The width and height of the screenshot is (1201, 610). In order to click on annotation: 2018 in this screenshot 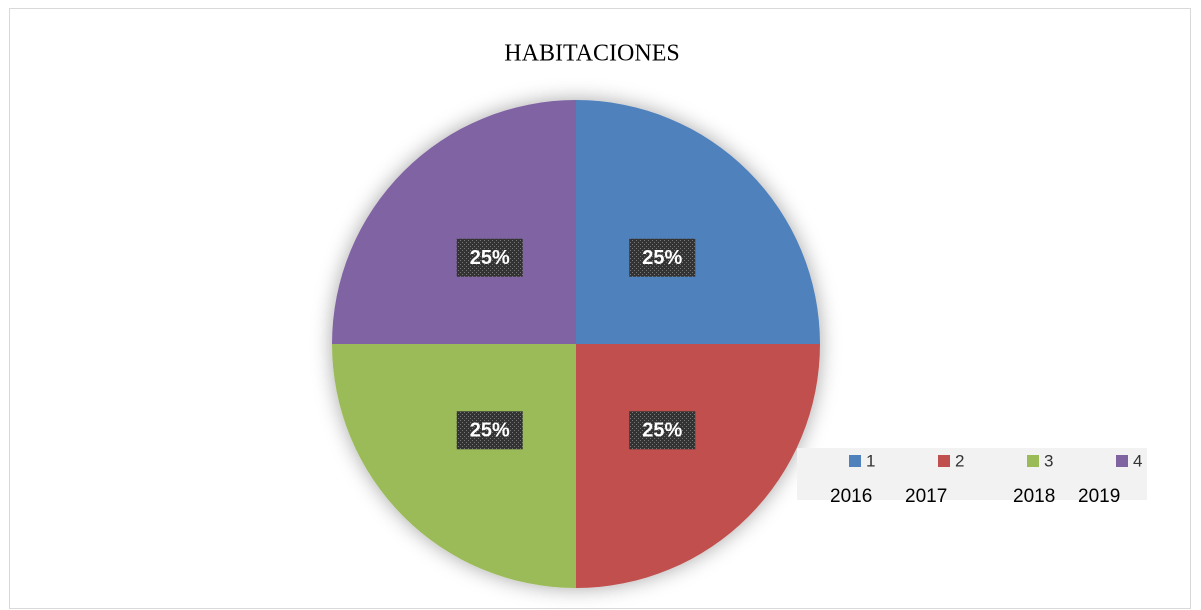, I will do `click(1034, 496)`.